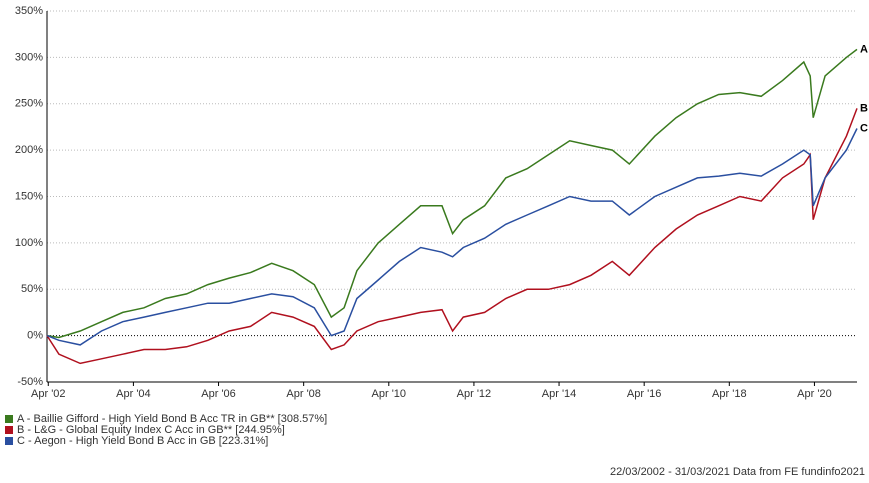 The image size is (869, 483). Describe the element at coordinates (133, 394) in the screenshot. I see `x-tick-label: Apr '04` at that location.